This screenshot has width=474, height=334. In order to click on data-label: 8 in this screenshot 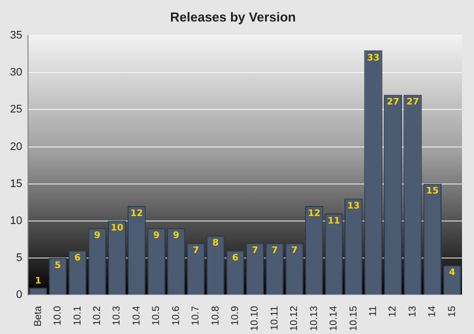, I will do `click(215, 243)`.